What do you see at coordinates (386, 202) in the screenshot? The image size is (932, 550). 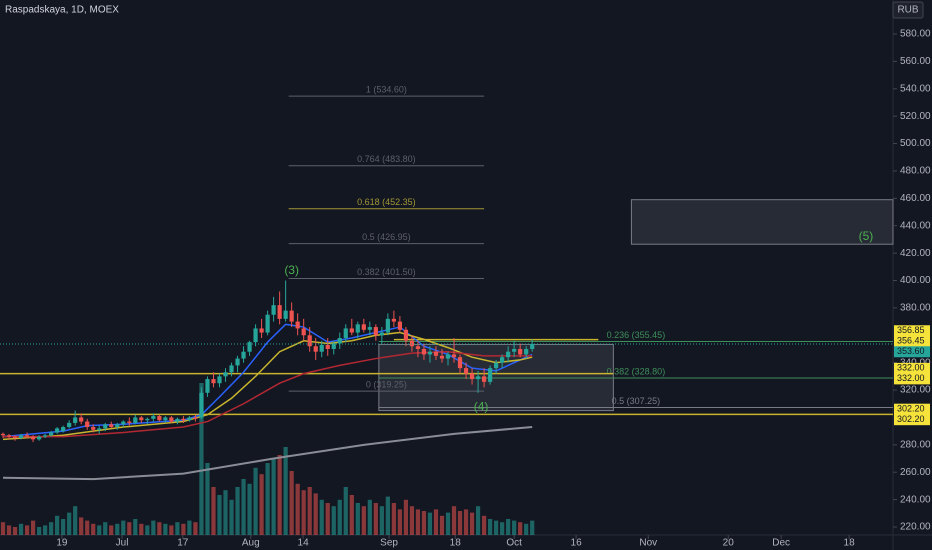 I see `fib-label: 0.618 (452.35)` at bounding box center [386, 202].